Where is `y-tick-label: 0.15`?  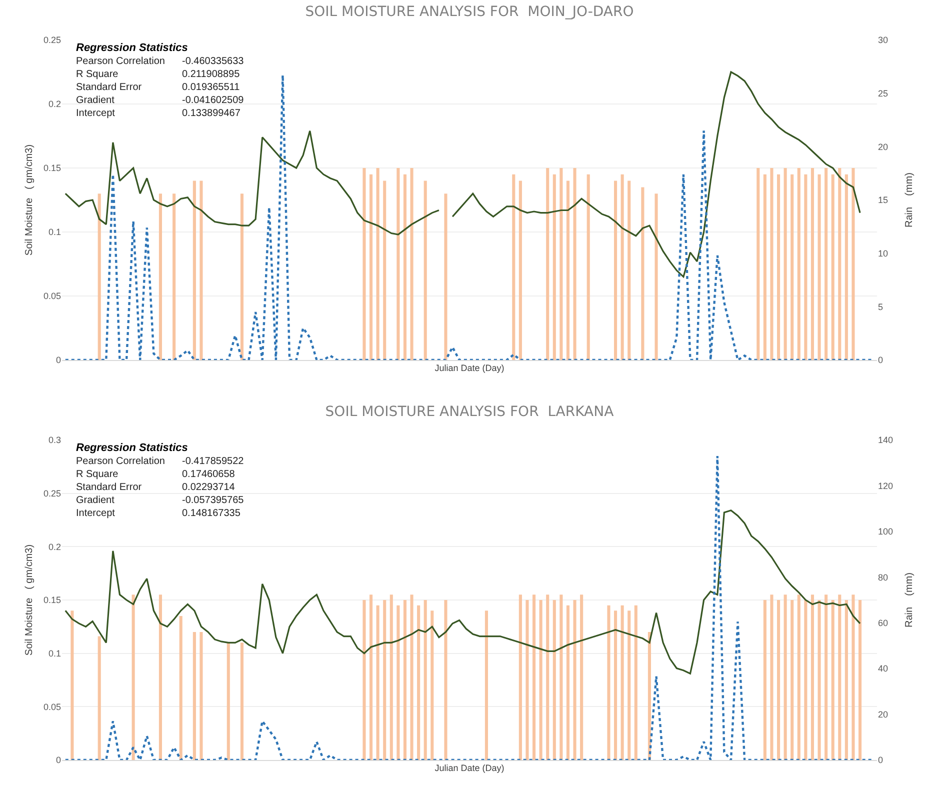
y-tick-label: 0.15 is located at coordinates (52, 168).